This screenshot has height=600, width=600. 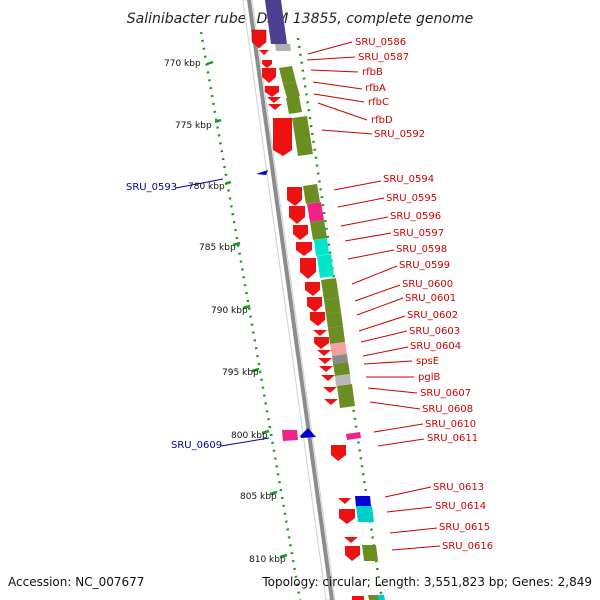 I want to click on label-SRU_0615: SRU_0615, so click(x=464, y=527).